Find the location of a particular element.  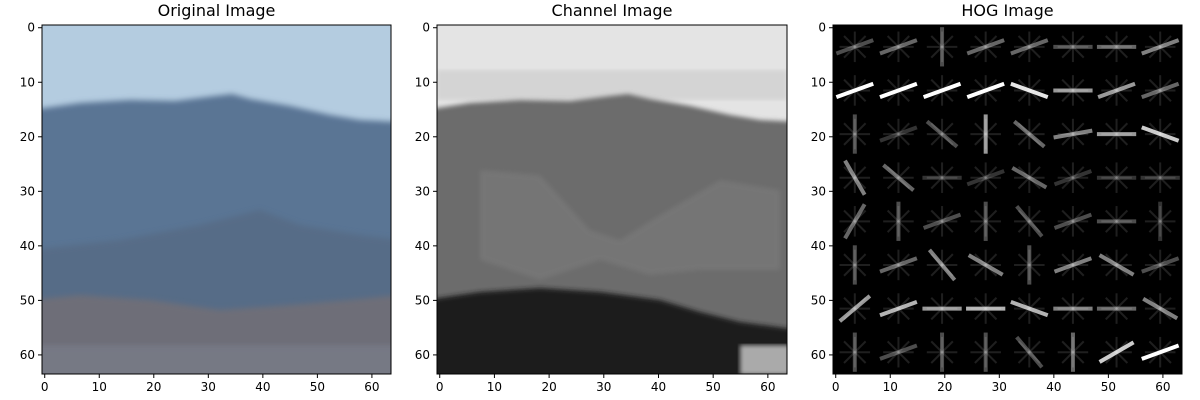

x-tick-label: 10 is located at coordinates (99, 387).